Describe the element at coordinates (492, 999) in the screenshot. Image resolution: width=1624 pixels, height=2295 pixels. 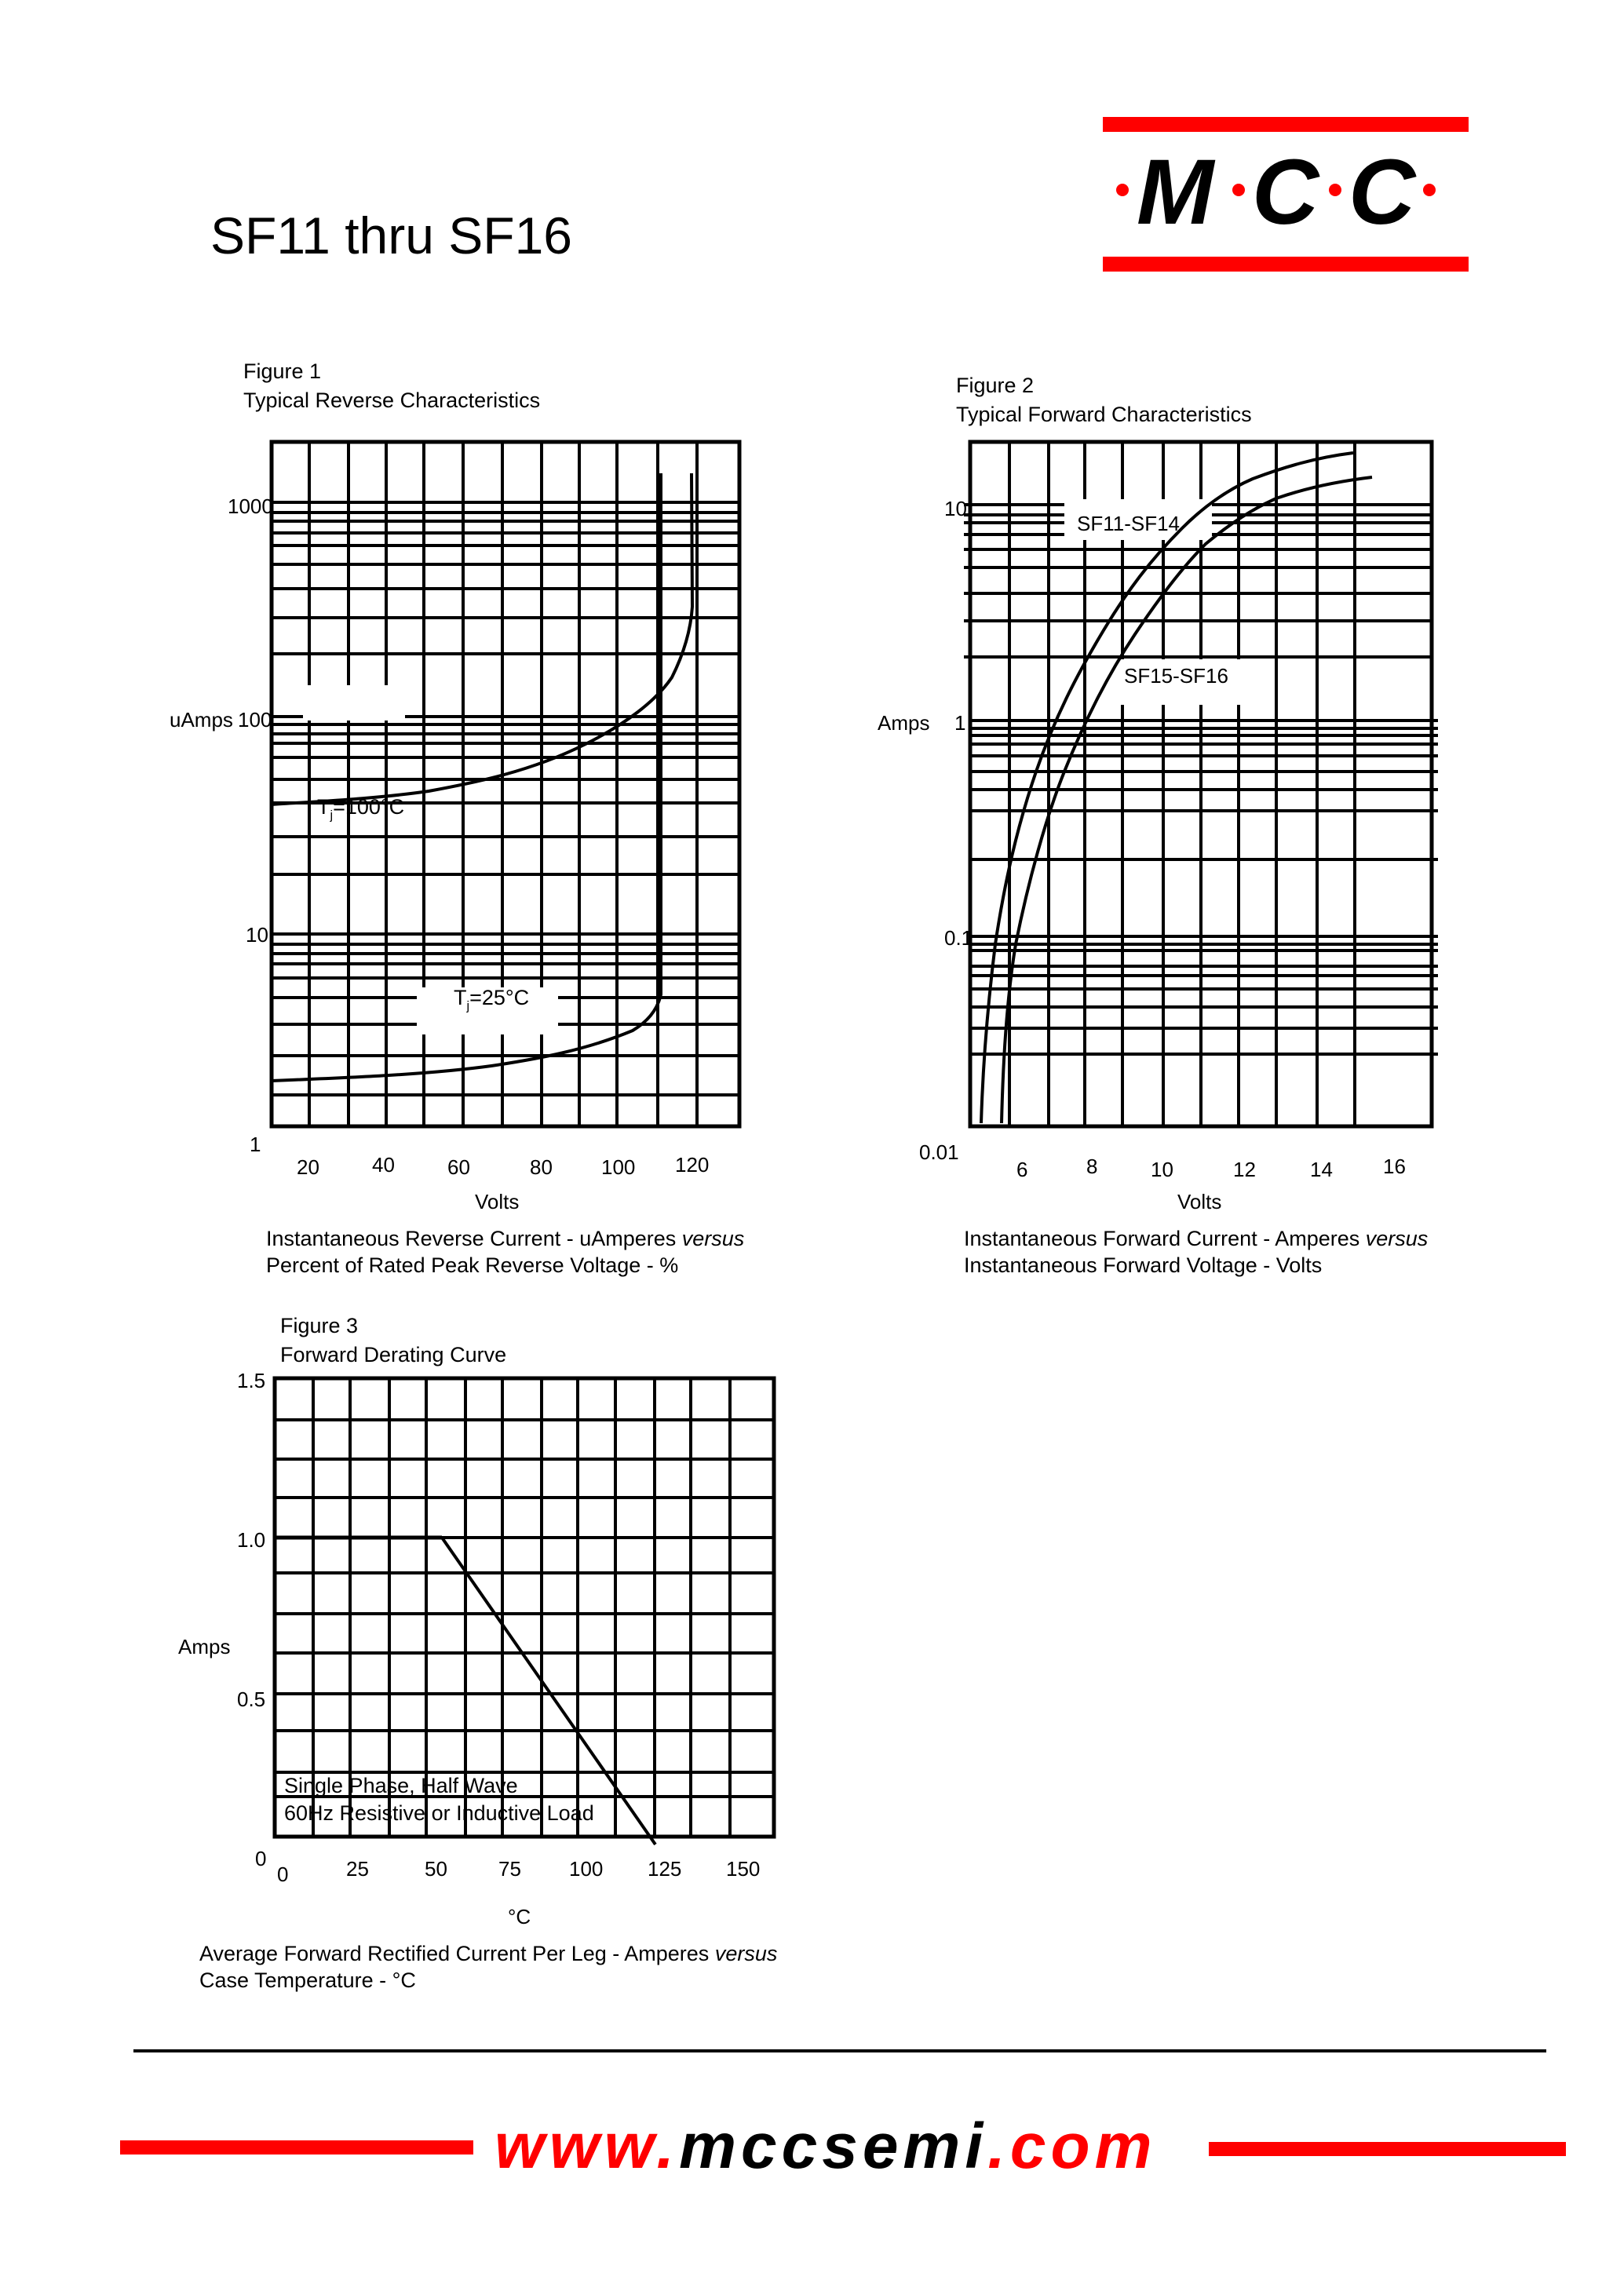
I see `figure-1-annotation-cold: Tj=25°C` at that location.